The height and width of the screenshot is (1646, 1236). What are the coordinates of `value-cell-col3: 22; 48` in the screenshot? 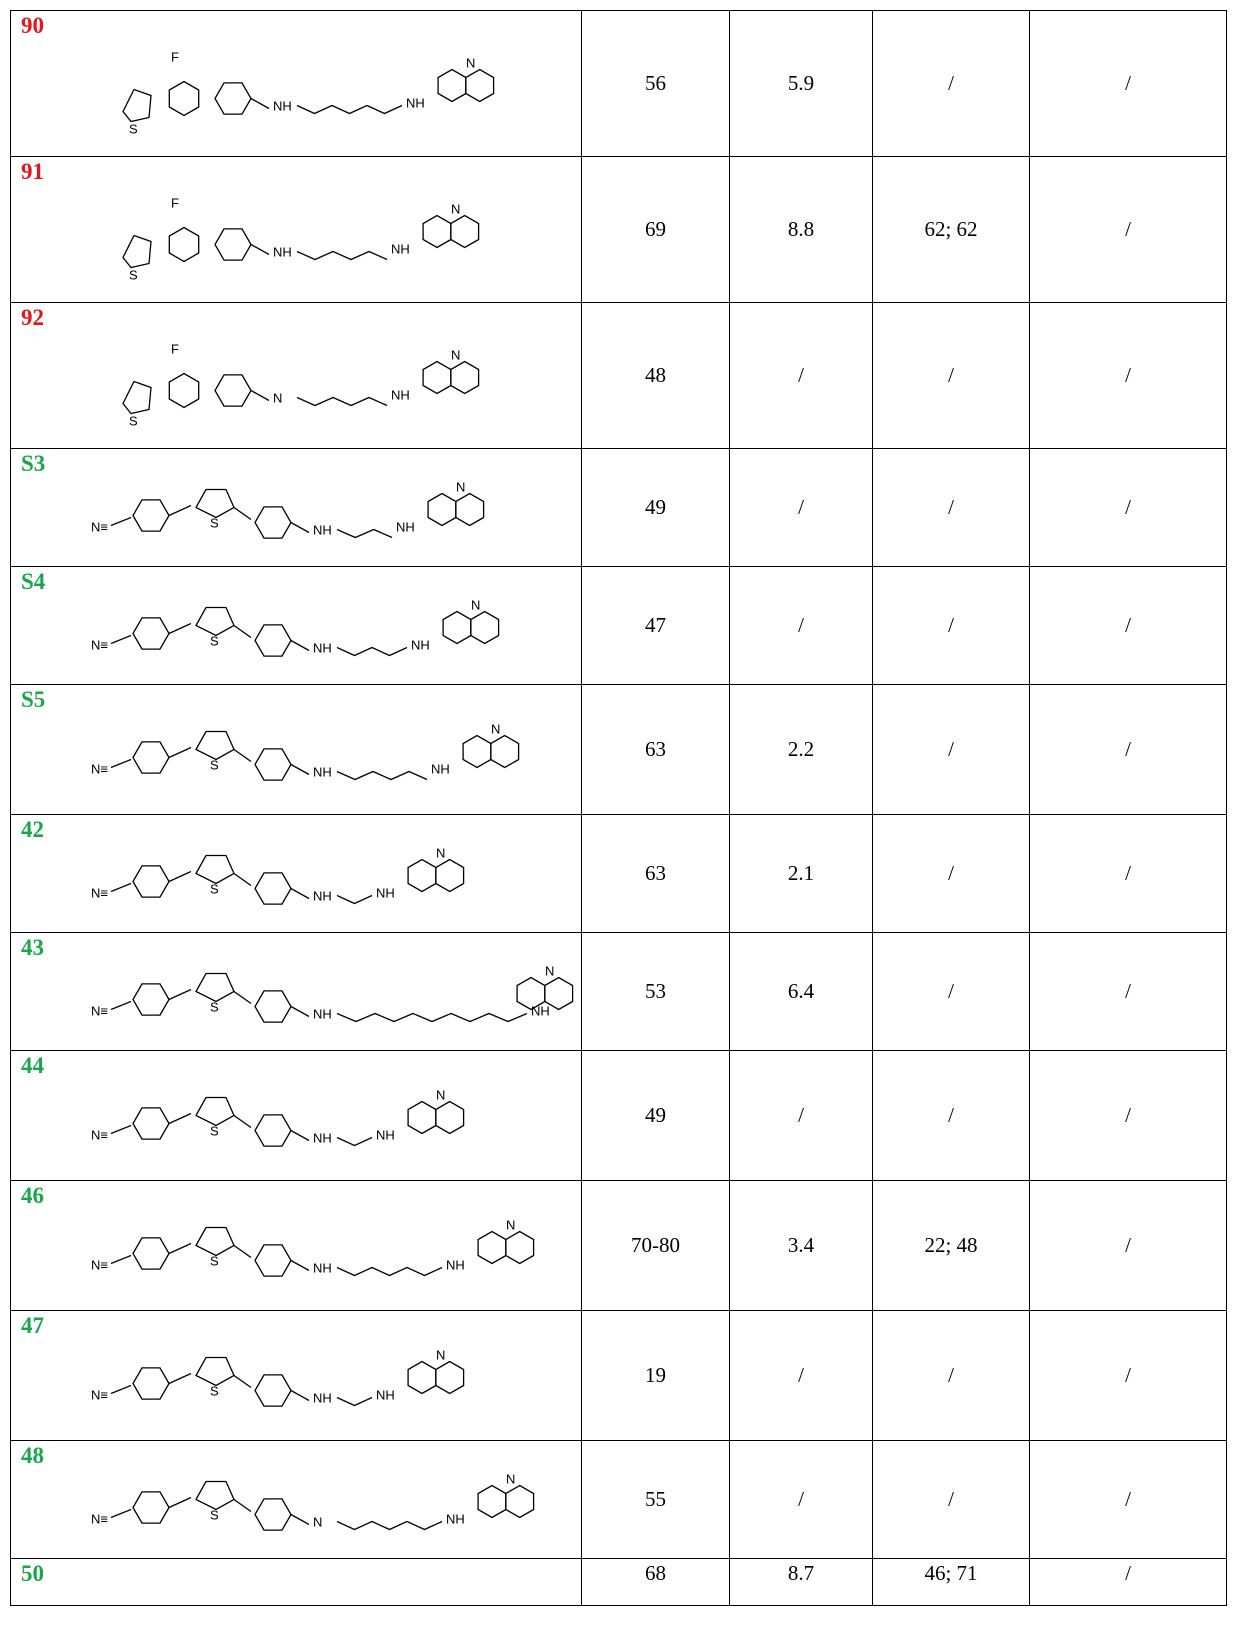 It's located at (951, 1245).